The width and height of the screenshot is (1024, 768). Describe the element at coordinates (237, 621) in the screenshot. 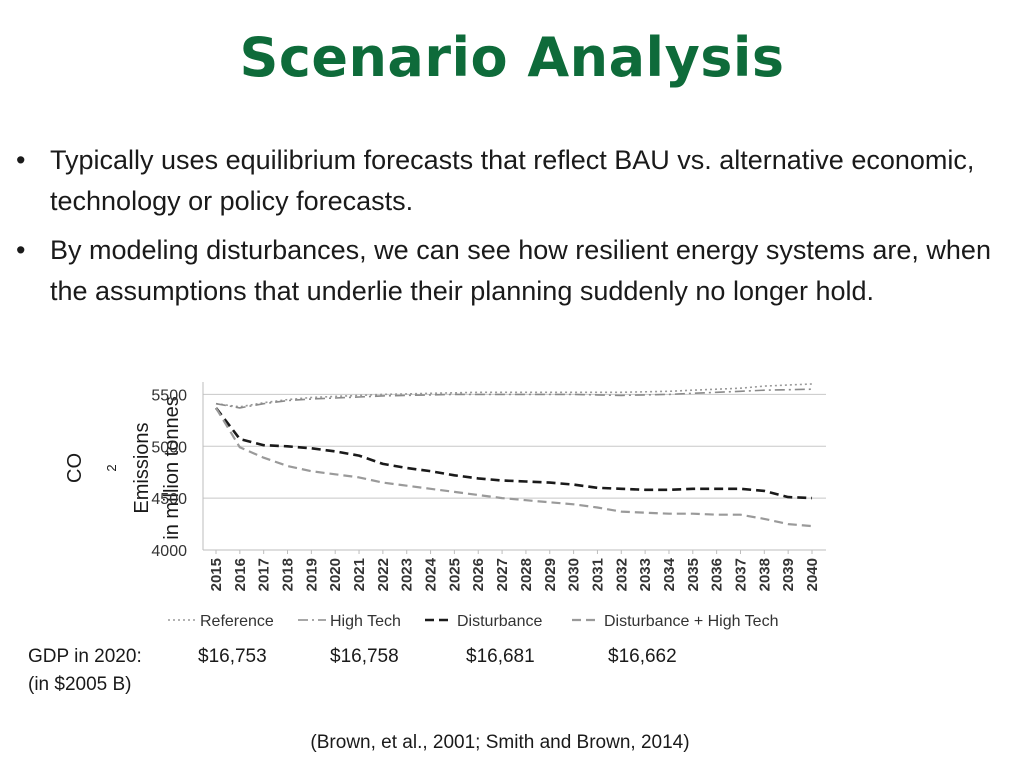

I see `legend-label-reference: Reference` at that location.